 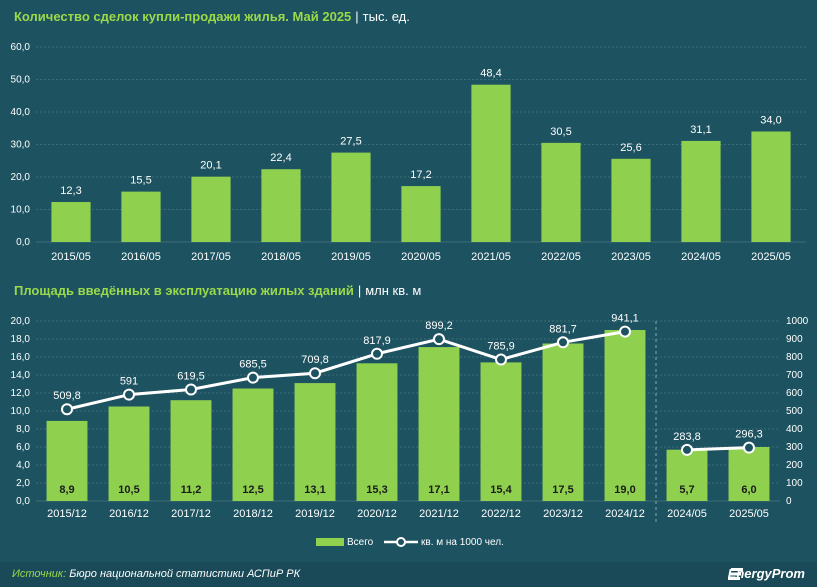 What do you see at coordinates (191, 514) in the screenshot?
I see `x-tick-label: 2017/12` at bounding box center [191, 514].